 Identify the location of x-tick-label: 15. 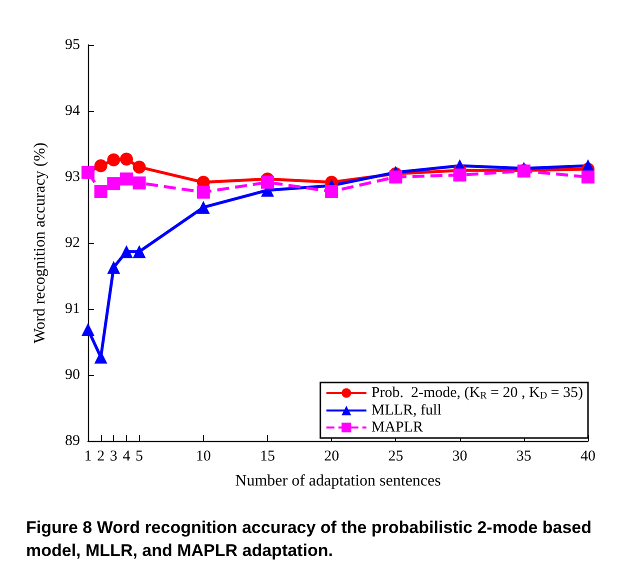
(267, 456).